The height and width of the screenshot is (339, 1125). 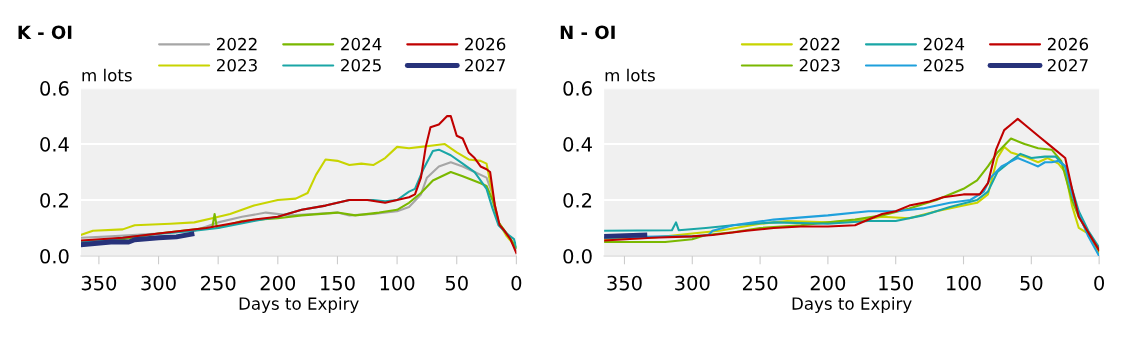 I want to click on chart-title: N - OI, so click(x=587, y=32).